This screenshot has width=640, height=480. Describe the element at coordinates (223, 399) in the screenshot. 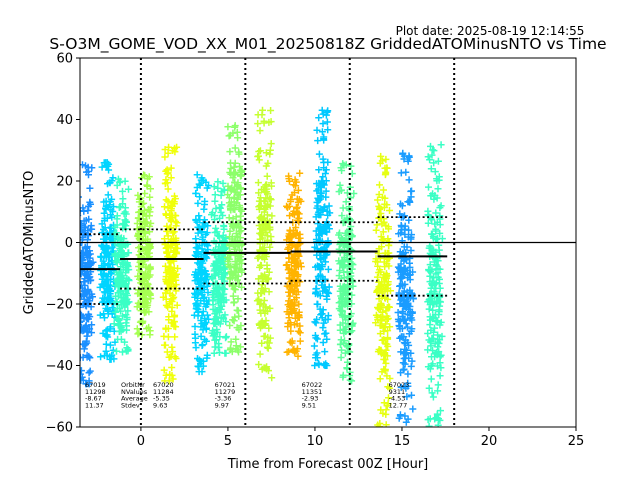

I see `orbit-67021-average: -3.36` at that location.